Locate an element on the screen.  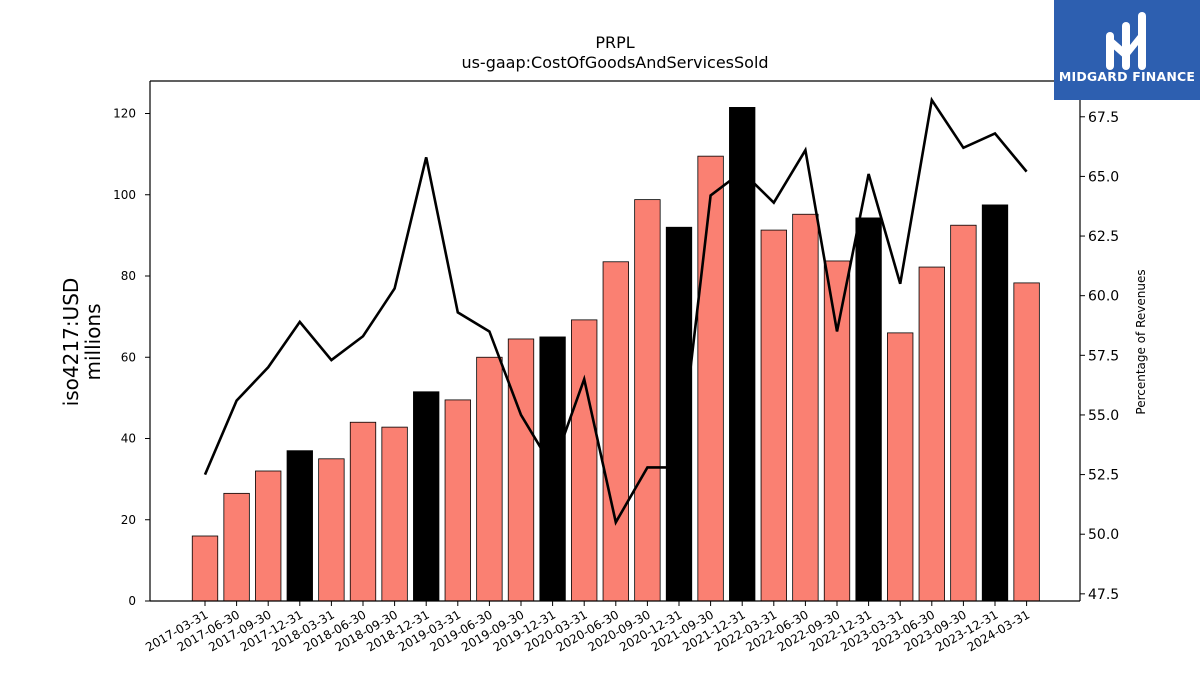
y-axis-label-left: iso4217:USD millions is located at coordinates (82, 342).